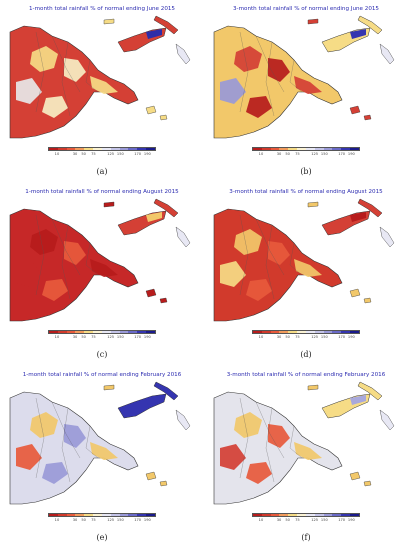 The width and height of the screenshot is (408, 550). I want to click on panel-caption: (c), so click(102, 354).